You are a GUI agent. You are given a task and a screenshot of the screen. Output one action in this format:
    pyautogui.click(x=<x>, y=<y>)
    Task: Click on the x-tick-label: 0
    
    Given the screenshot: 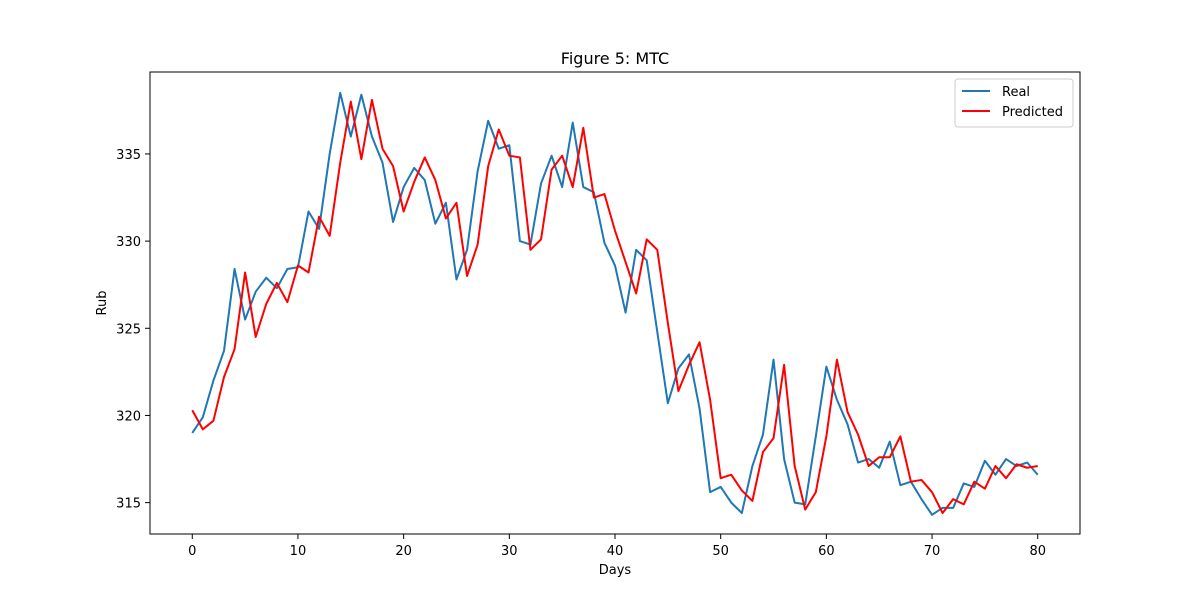 What is the action you would take?
    pyautogui.click(x=192, y=551)
    